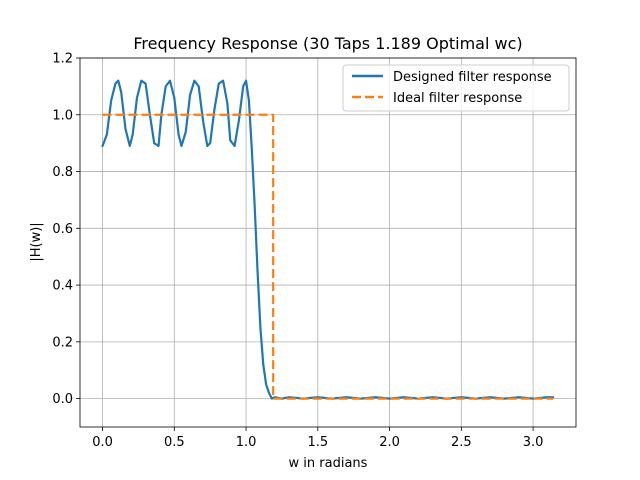  I want to click on y-tick-label: 0.8, so click(62, 172).